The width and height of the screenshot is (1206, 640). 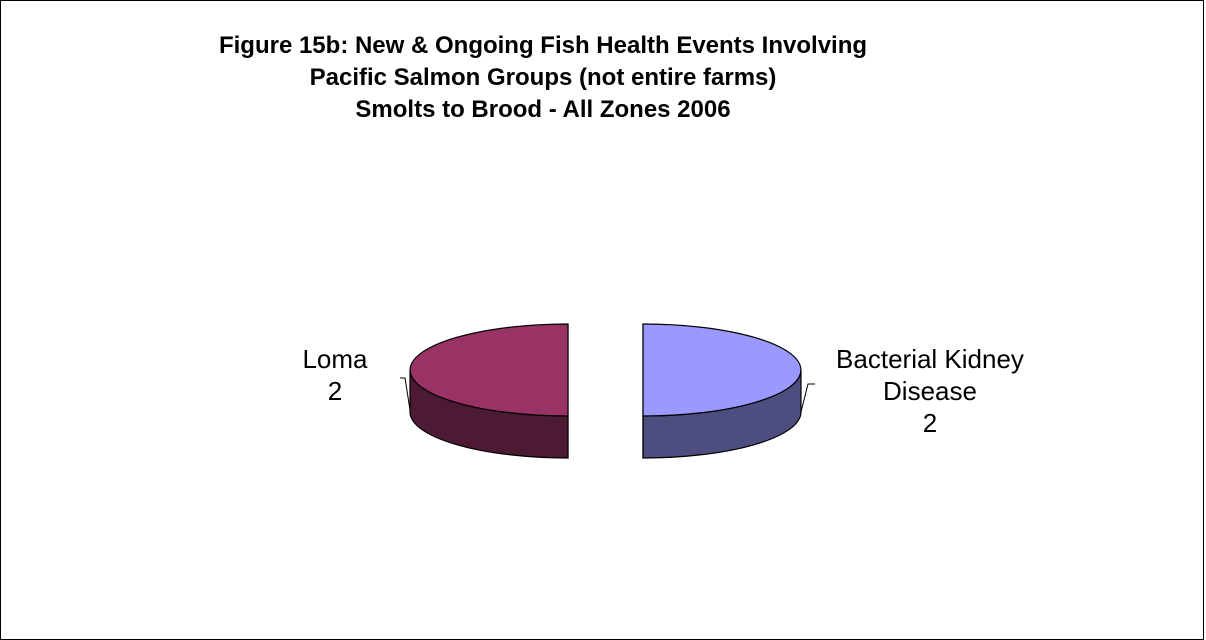 I want to click on pie-slices, so click(x=605, y=391).